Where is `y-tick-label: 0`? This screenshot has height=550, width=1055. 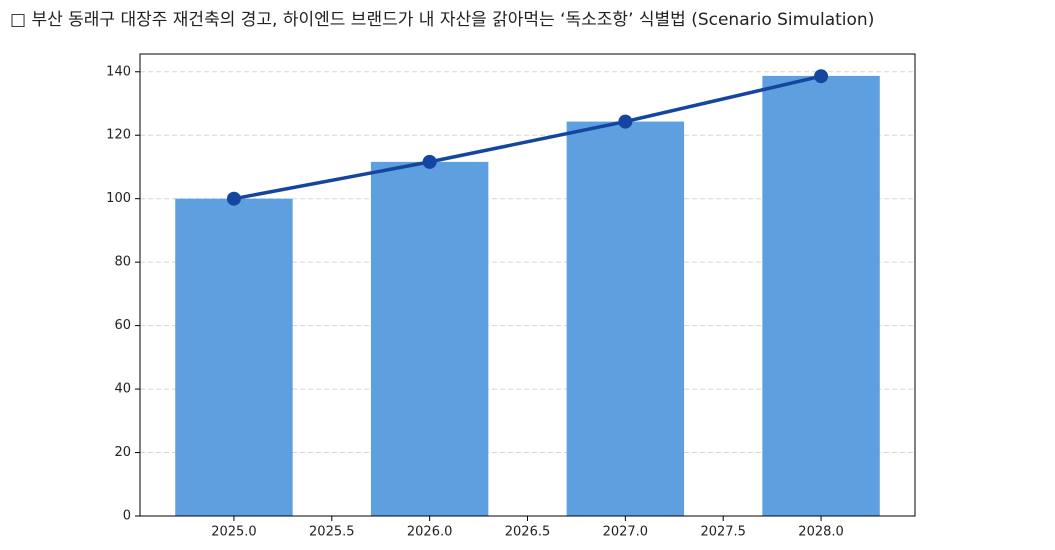
y-tick-label: 0 is located at coordinates (127, 516).